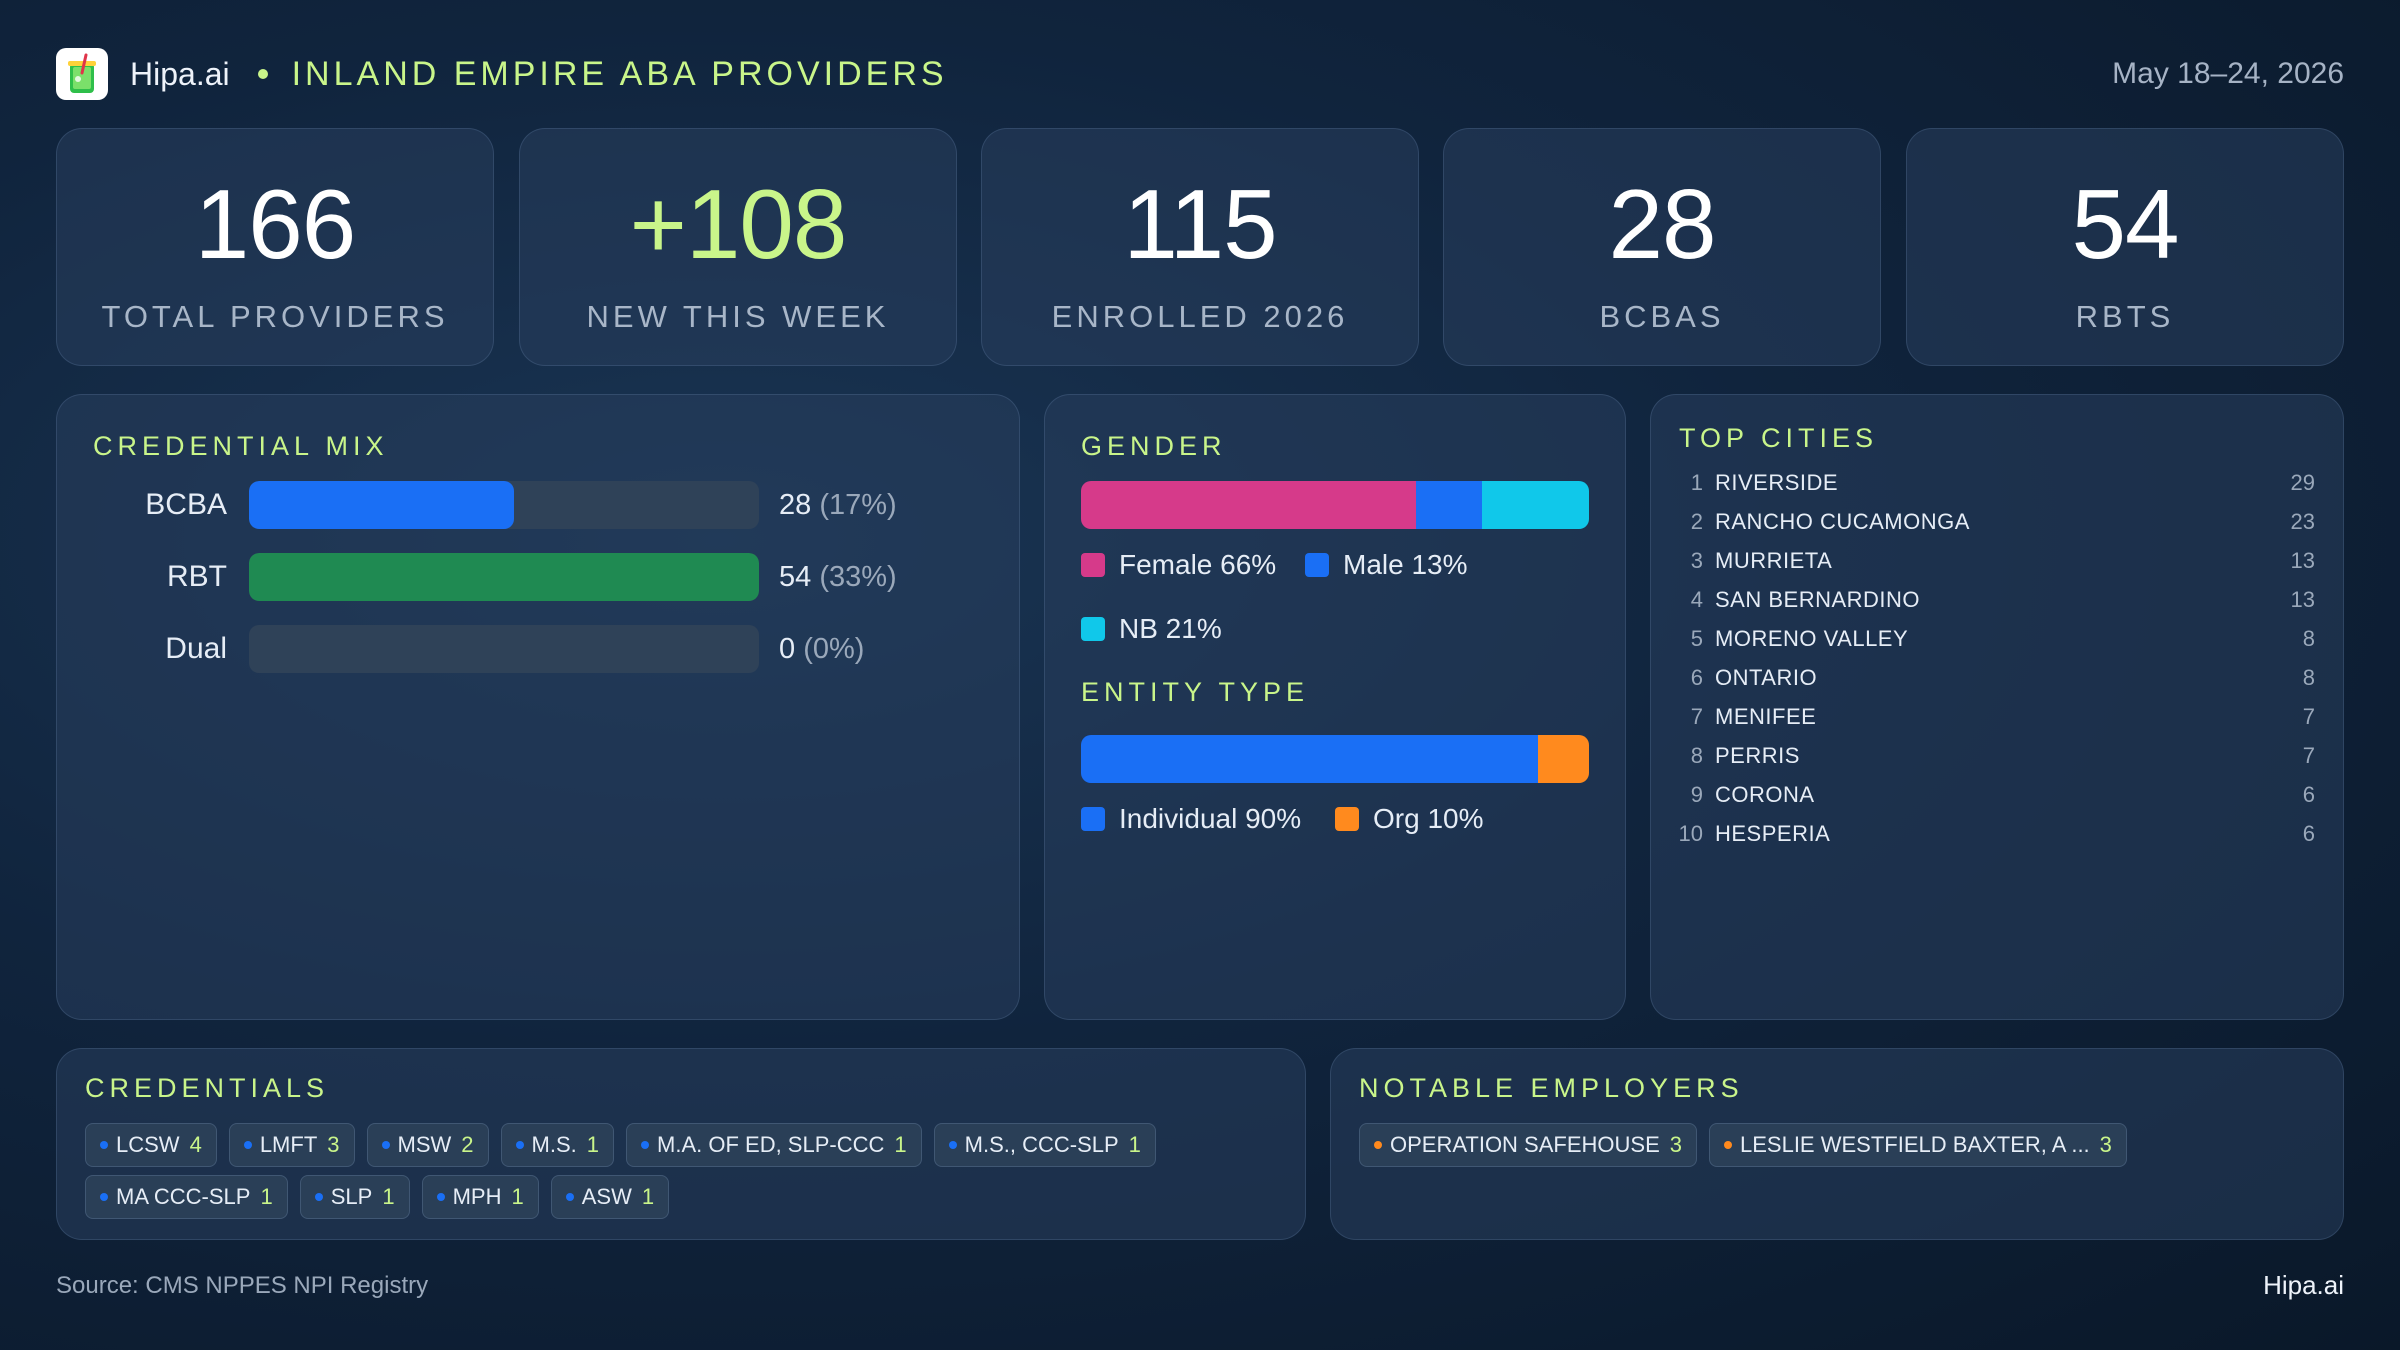 The image size is (2400, 1350). I want to click on credential-percent: (17%), so click(858, 504).